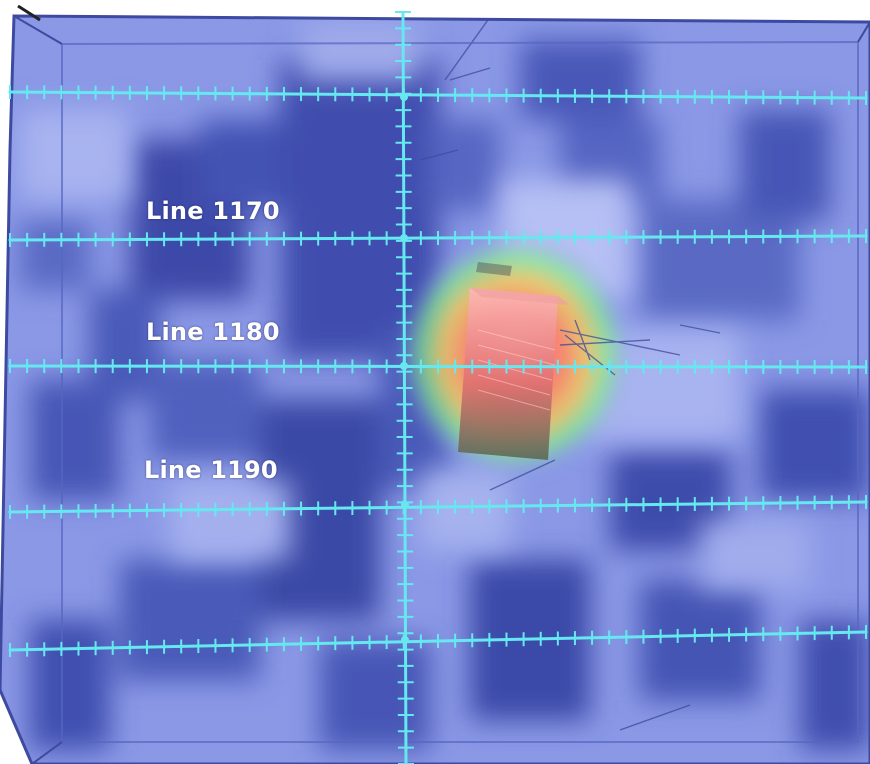 This screenshot has height=764, width=870. What do you see at coordinates (211, 470) in the screenshot?
I see `line-label-1190: Line 1190` at bounding box center [211, 470].